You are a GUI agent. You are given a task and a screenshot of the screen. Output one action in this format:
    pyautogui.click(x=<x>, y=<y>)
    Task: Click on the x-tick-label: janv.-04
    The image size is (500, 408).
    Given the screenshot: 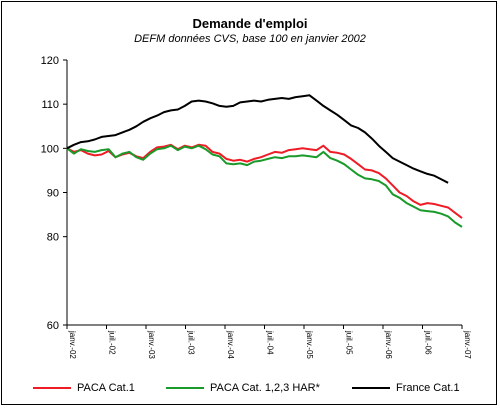 What is the action you would take?
    pyautogui.click(x=230, y=344)
    